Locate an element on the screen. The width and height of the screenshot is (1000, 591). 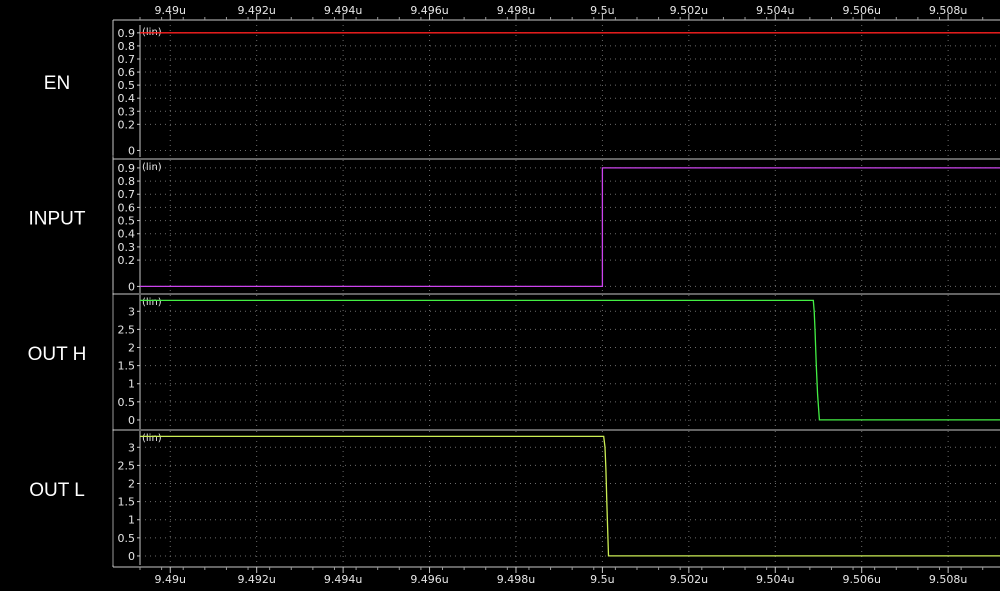
bottom-tick-label: 9.492u is located at coordinates (256, 579).